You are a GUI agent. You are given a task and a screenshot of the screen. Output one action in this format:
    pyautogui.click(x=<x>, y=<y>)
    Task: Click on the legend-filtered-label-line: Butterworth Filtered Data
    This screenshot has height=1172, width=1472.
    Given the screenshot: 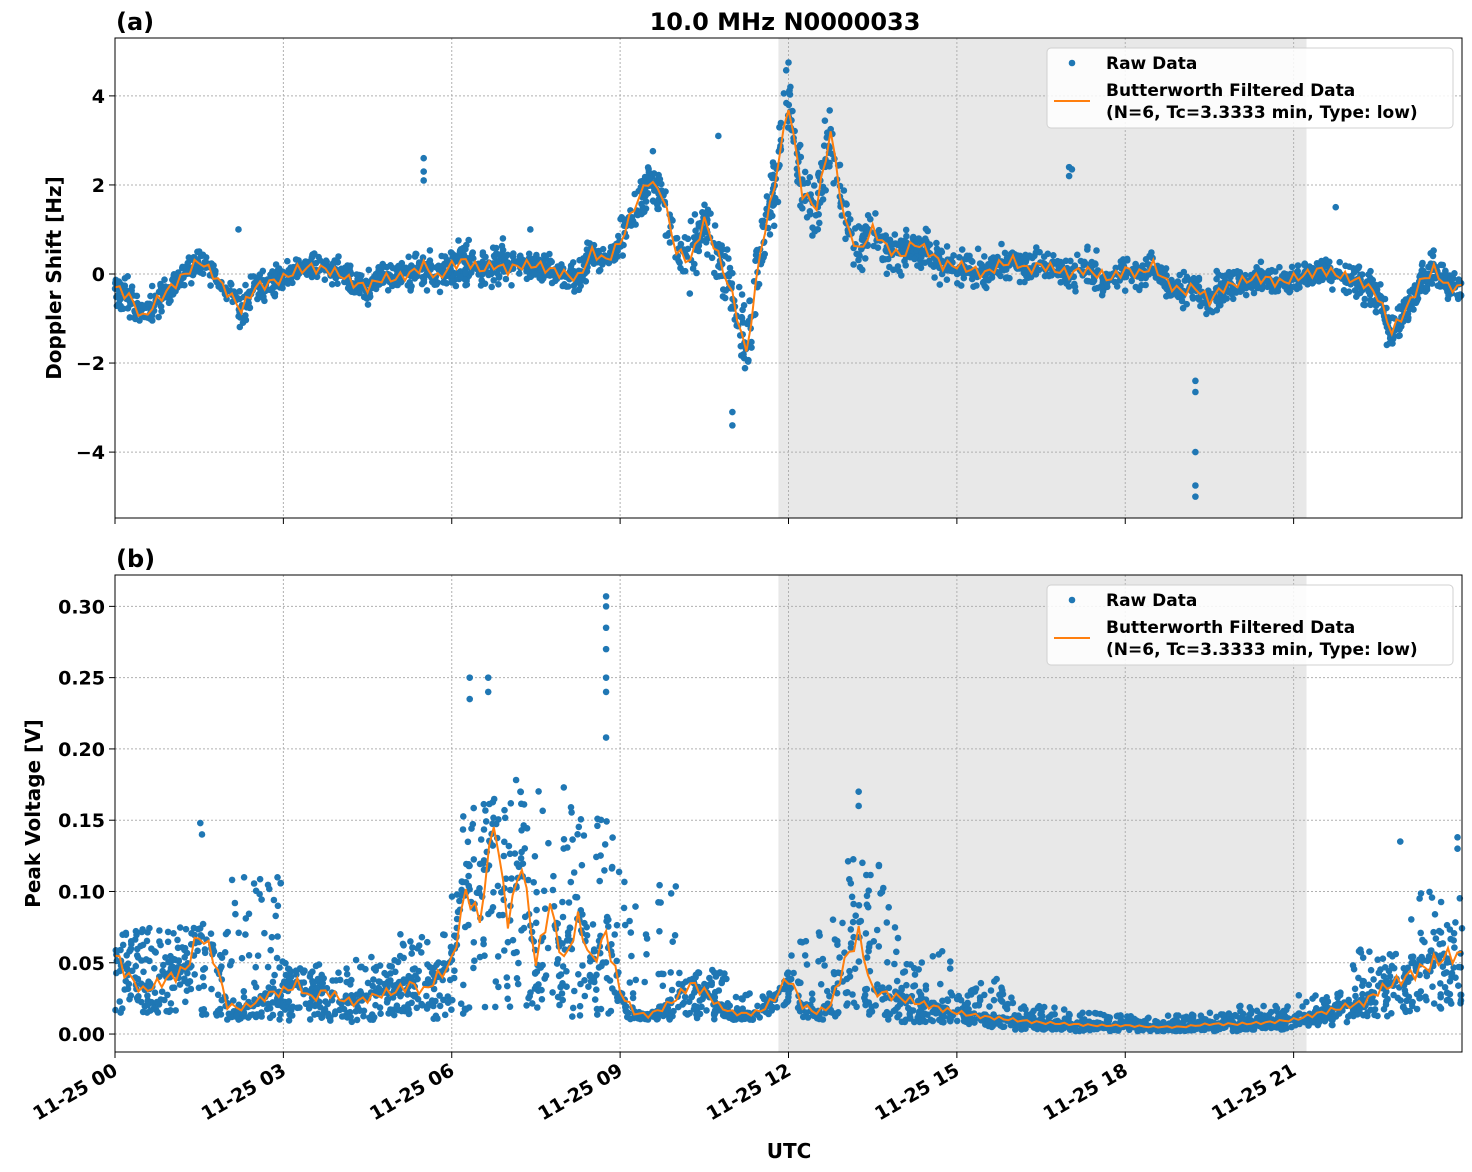 What is the action you would take?
    pyautogui.click(x=1230, y=91)
    